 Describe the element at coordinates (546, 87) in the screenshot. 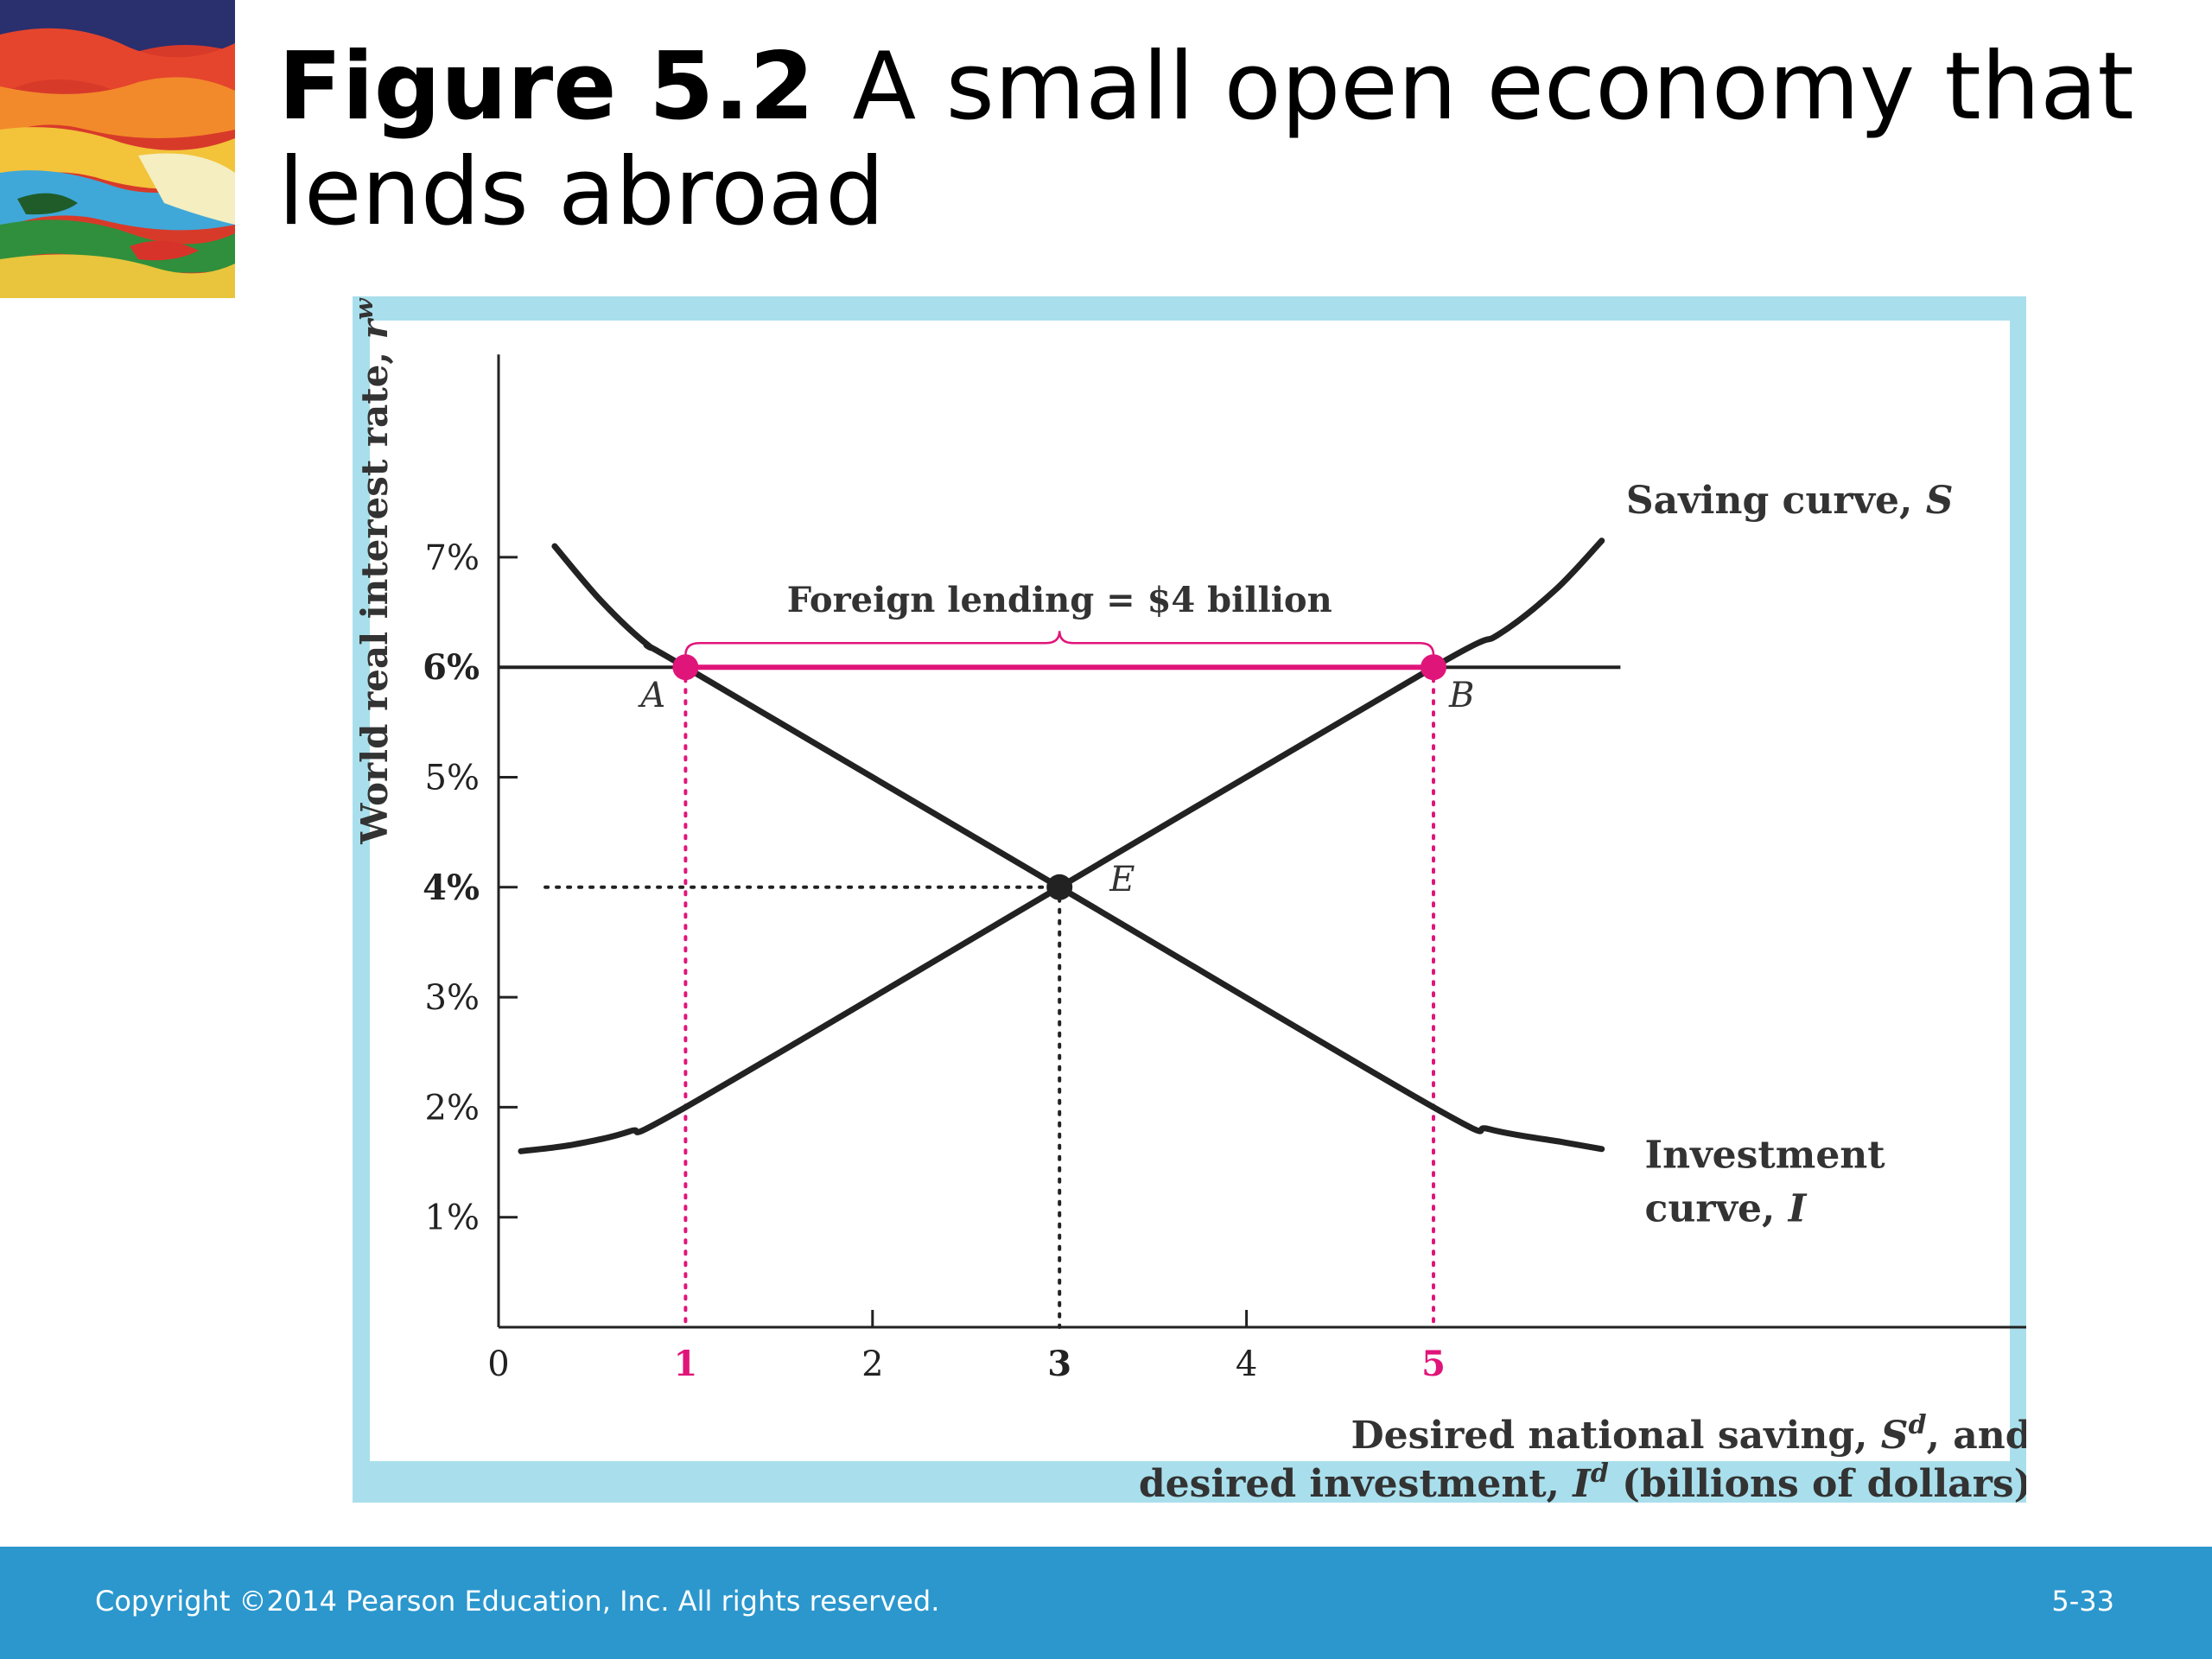

I see `figure-number: Figure 5.2` at that location.